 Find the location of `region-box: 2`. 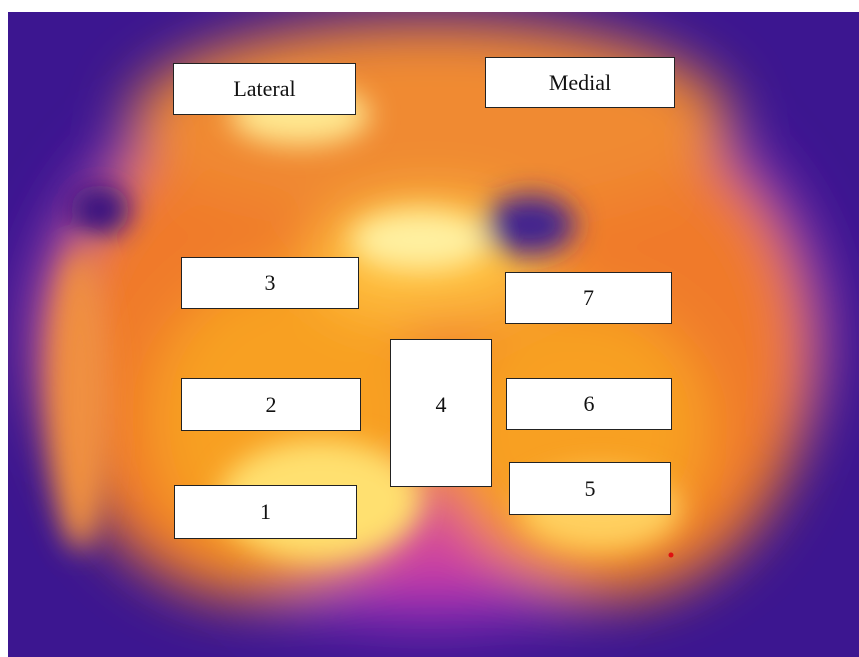

region-box: 2 is located at coordinates (271, 404).